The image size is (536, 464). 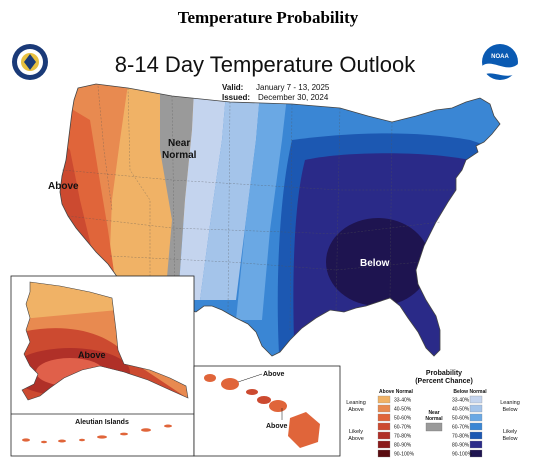 I want to click on legend-near-1: Near, so click(x=433, y=413).